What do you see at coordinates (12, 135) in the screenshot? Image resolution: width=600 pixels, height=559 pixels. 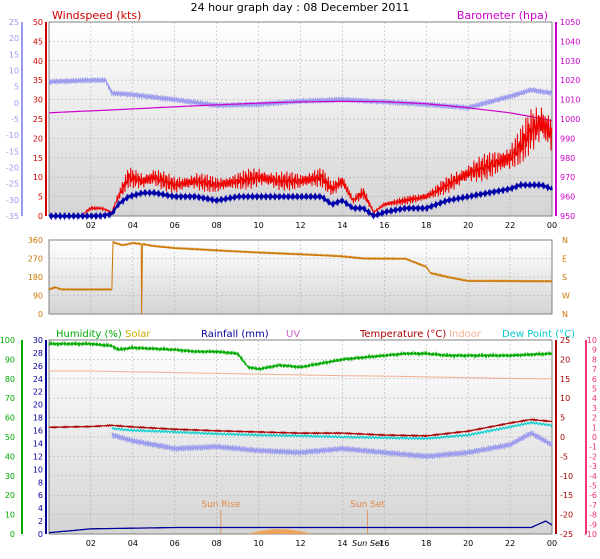 I see `outer-left-tick-label: -10` at bounding box center [12, 135].